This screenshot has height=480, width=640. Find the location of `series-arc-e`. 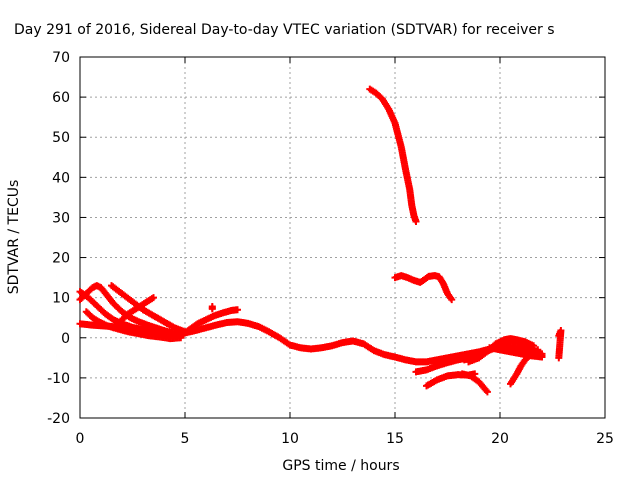

series-arc-e is located at coordinates (133, 313).